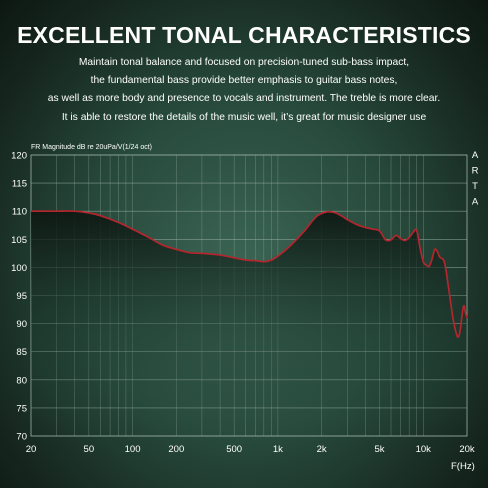 This screenshot has width=488, height=488. What do you see at coordinates (31, 449) in the screenshot?
I see `x-tick-label: 20` at bounding box center [31, 449].